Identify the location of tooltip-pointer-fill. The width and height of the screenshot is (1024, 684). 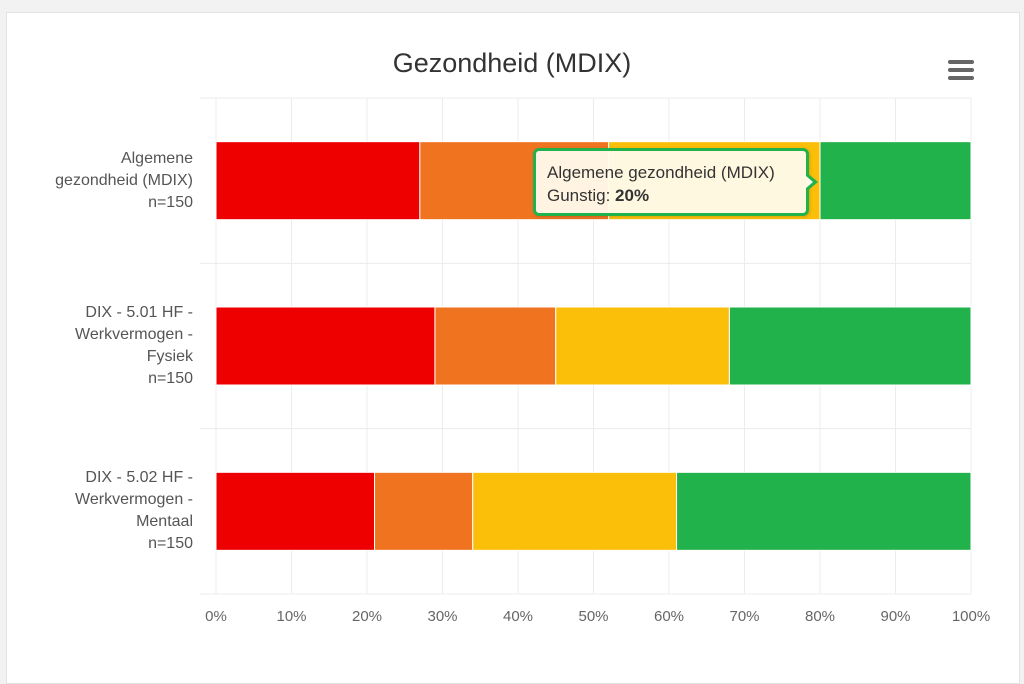
(809, 182).